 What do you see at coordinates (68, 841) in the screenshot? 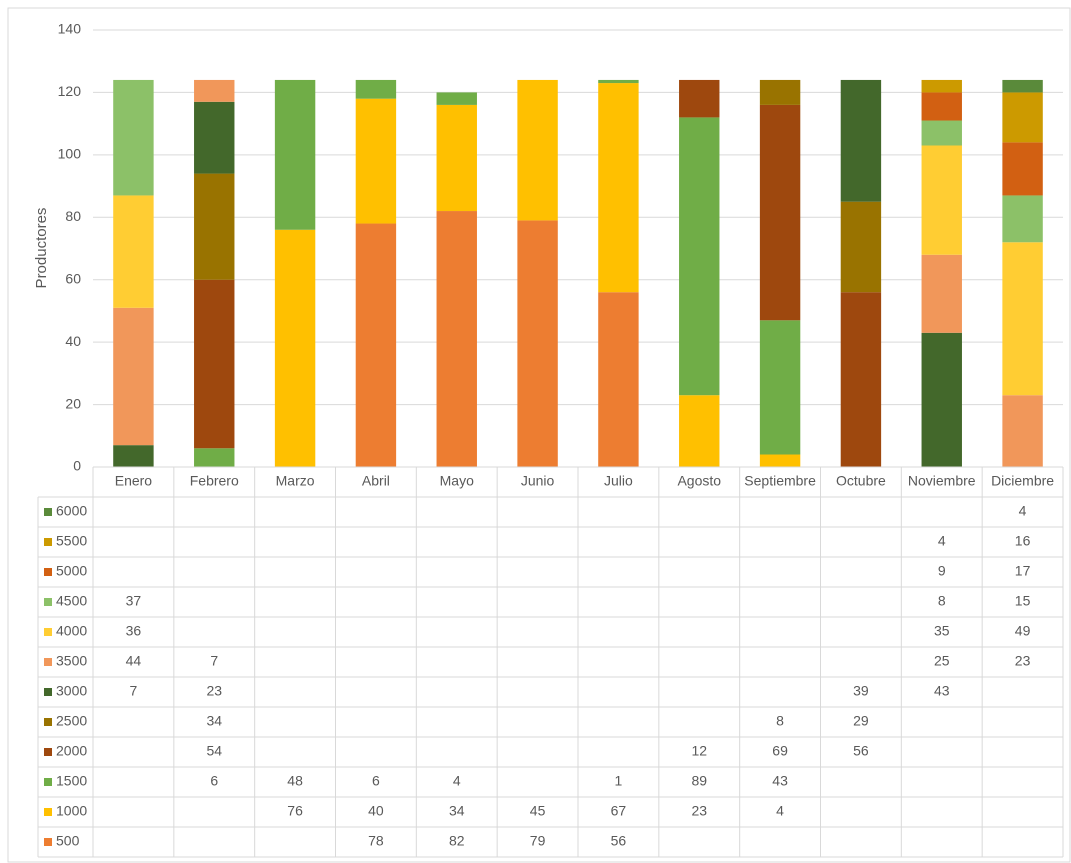
I see `legend-label: 500` at bounding box center [68, 841].